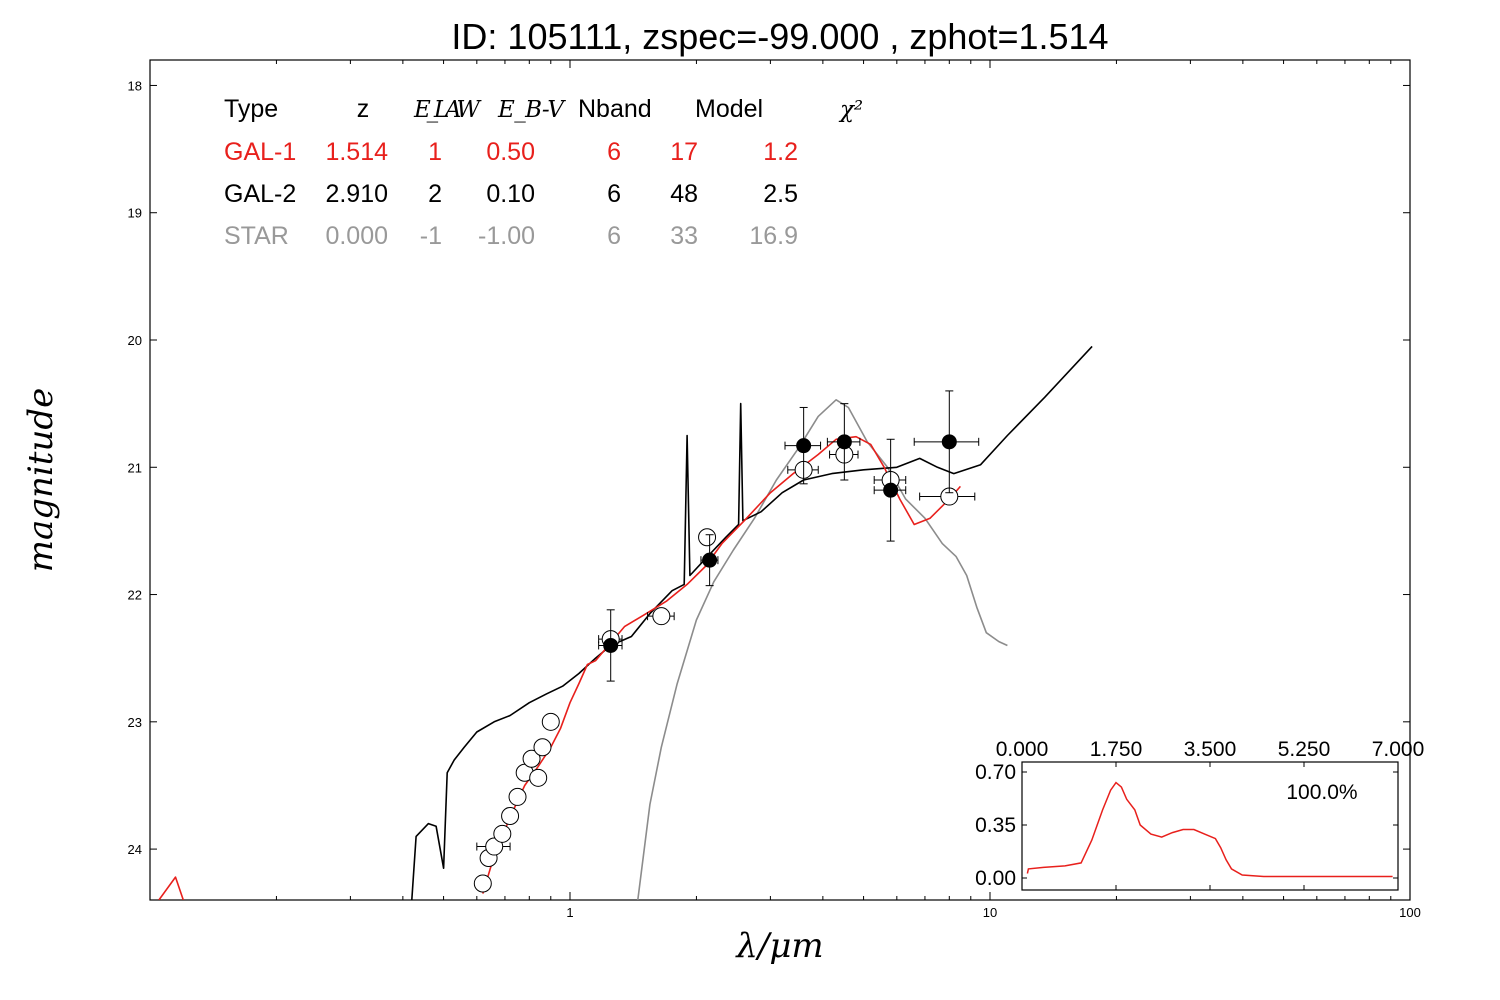 This screenshot has height=1000, width=1500. Describe the element at coordinates (1410, 912) in the screenshot. I see `x-tick-label: 100` at that location.